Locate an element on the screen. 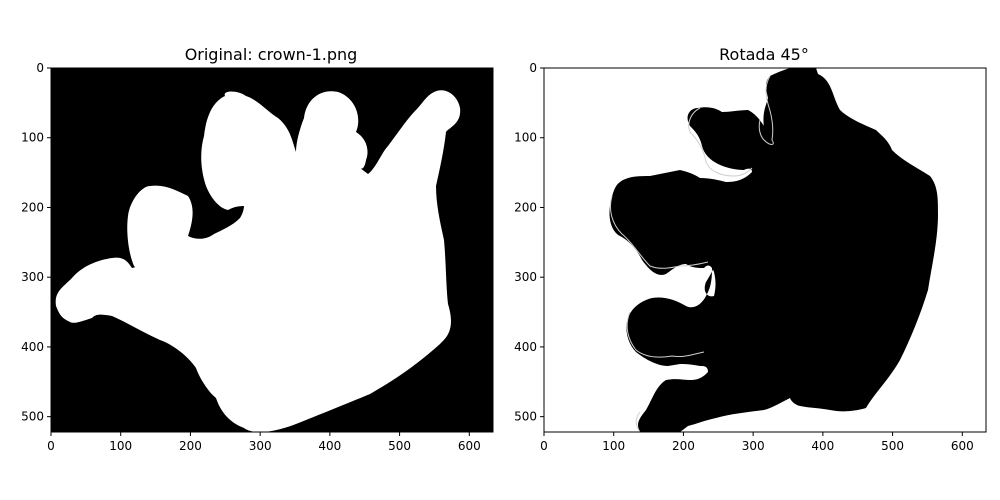 This screenshot has width=1000, height=500. x-tick-label-rotated: 200 is located at coordinates (683, 446).